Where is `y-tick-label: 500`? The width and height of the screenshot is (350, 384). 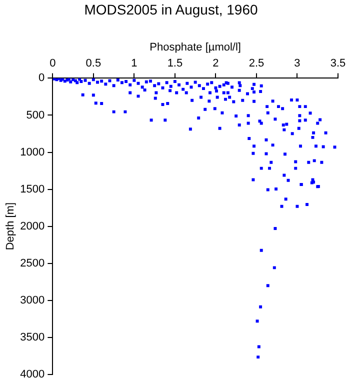
y-tick-label: 500 is located at coordinates (35, 115).